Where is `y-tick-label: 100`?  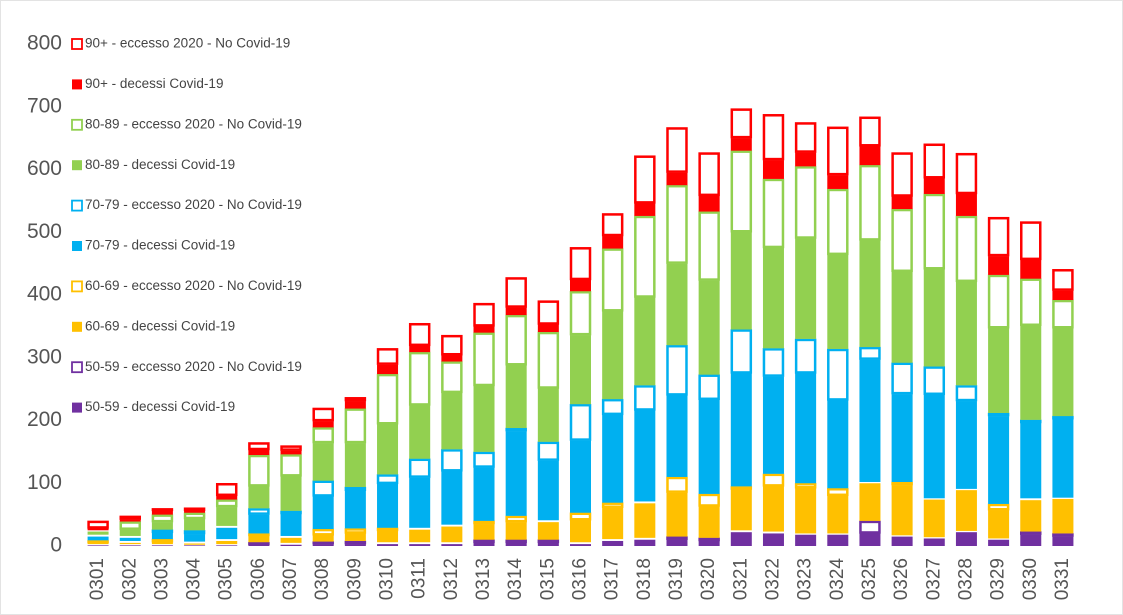
y-tick-label: 100 is located at coordinates (44, 482).